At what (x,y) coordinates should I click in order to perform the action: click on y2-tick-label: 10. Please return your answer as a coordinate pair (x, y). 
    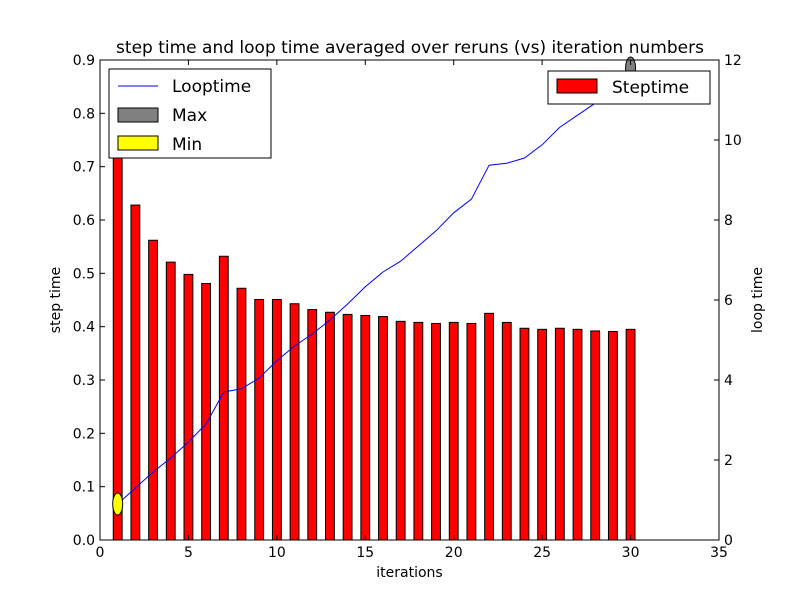
    Looking at the image, I should click on (733, 141).